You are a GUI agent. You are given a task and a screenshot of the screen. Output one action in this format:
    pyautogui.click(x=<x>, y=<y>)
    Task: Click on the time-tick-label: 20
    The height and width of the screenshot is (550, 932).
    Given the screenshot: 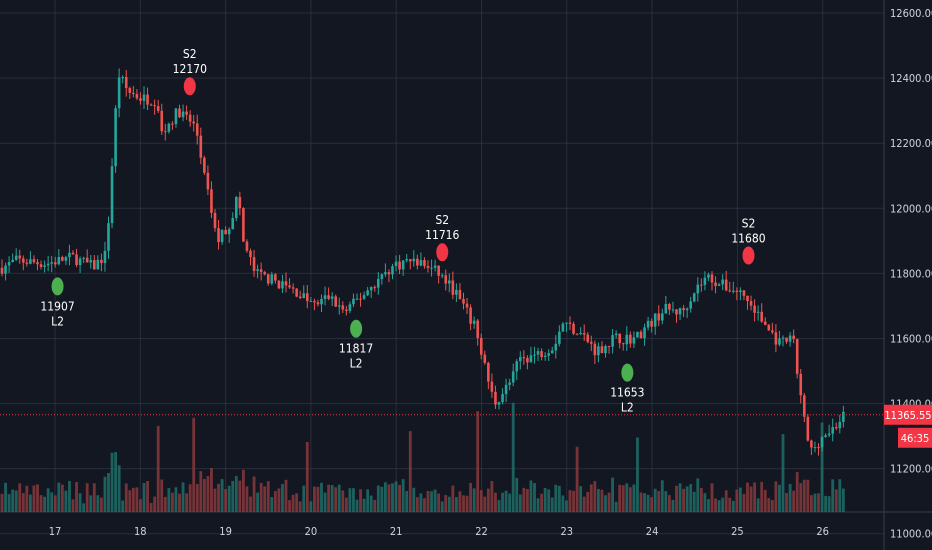 What is the action you would take?
    pyautogui.click(x=311, y=531)
    